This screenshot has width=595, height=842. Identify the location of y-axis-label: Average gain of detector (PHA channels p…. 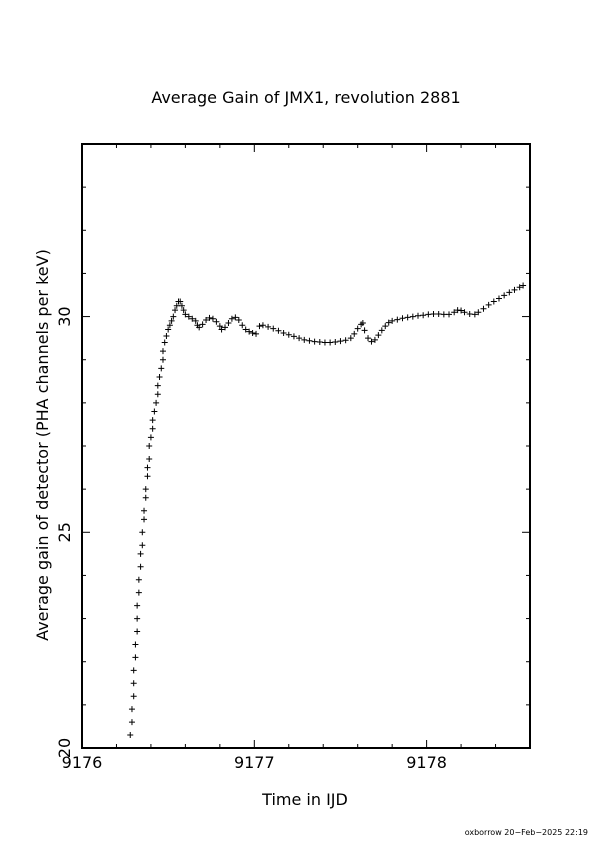
(42, 445).